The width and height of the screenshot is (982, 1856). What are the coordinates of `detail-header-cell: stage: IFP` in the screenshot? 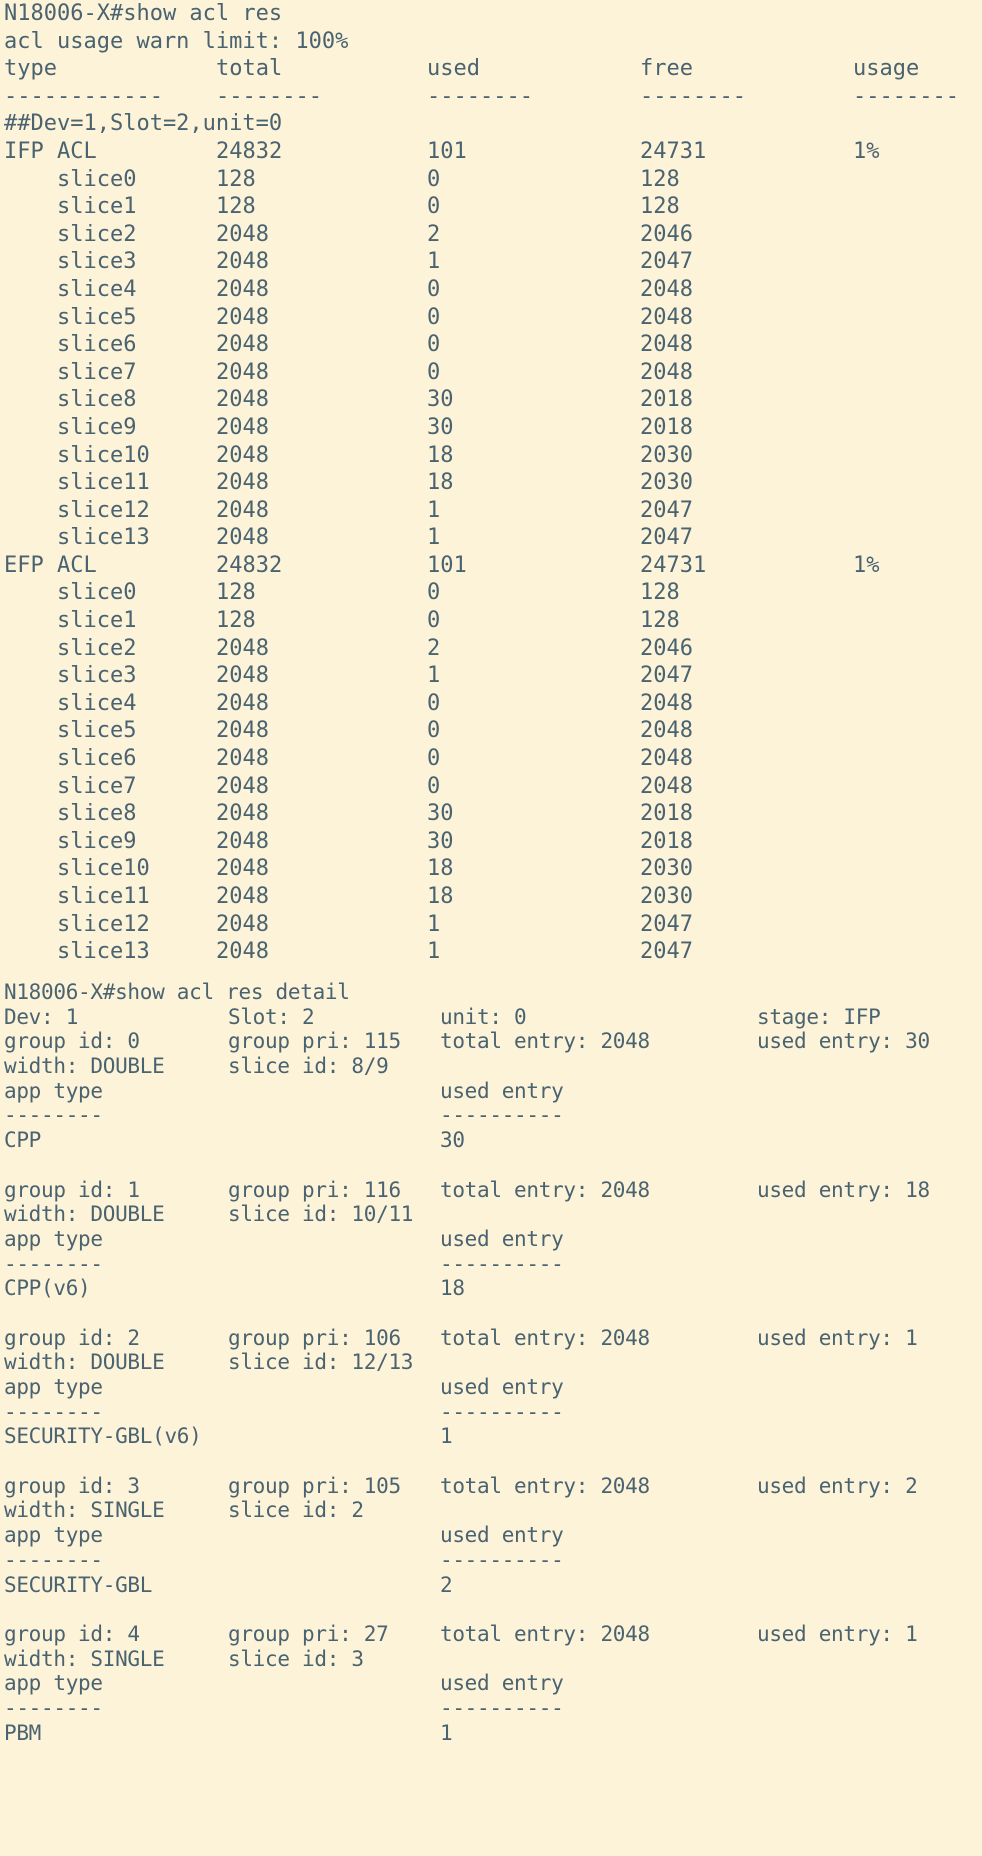 It's located at (819, 1016).